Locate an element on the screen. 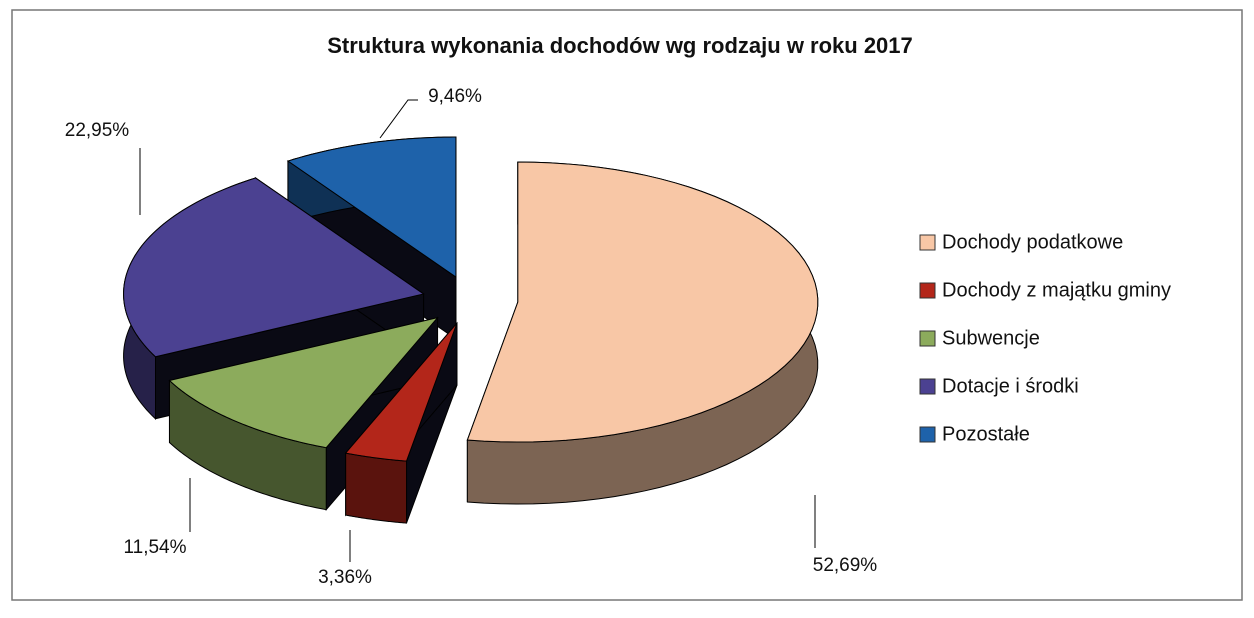 The image size is (1254, 618). data-label: 22,95% is located at coordinates (97, 130).